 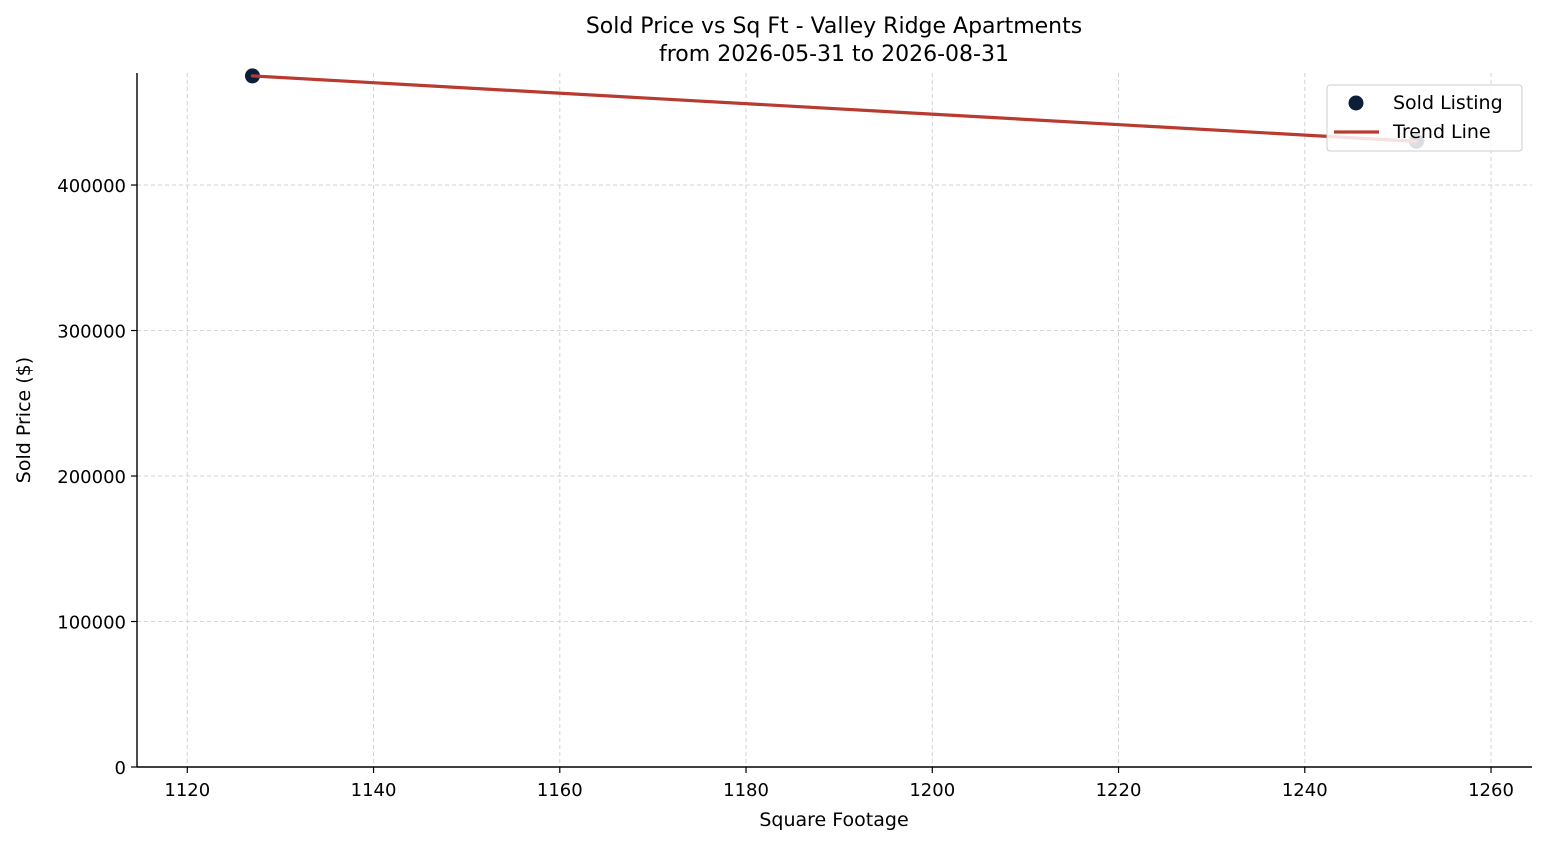 I want to click on legend-frame, so click(x=1424, y=118).